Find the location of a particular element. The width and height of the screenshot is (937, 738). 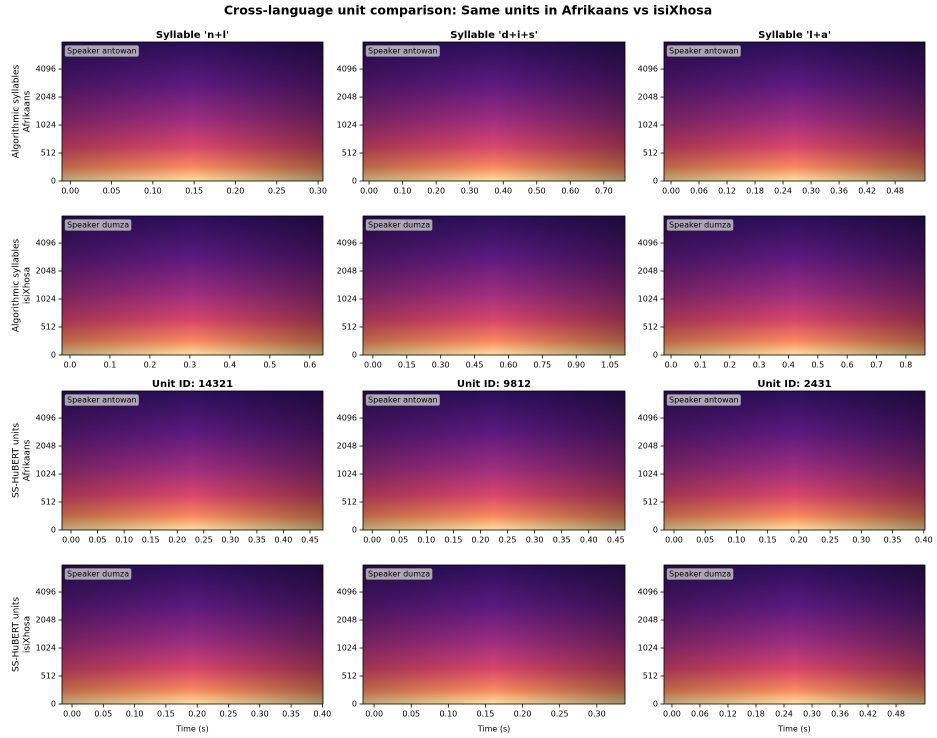

x-tick-label: 0.4 is located at coordinates (788, 365).